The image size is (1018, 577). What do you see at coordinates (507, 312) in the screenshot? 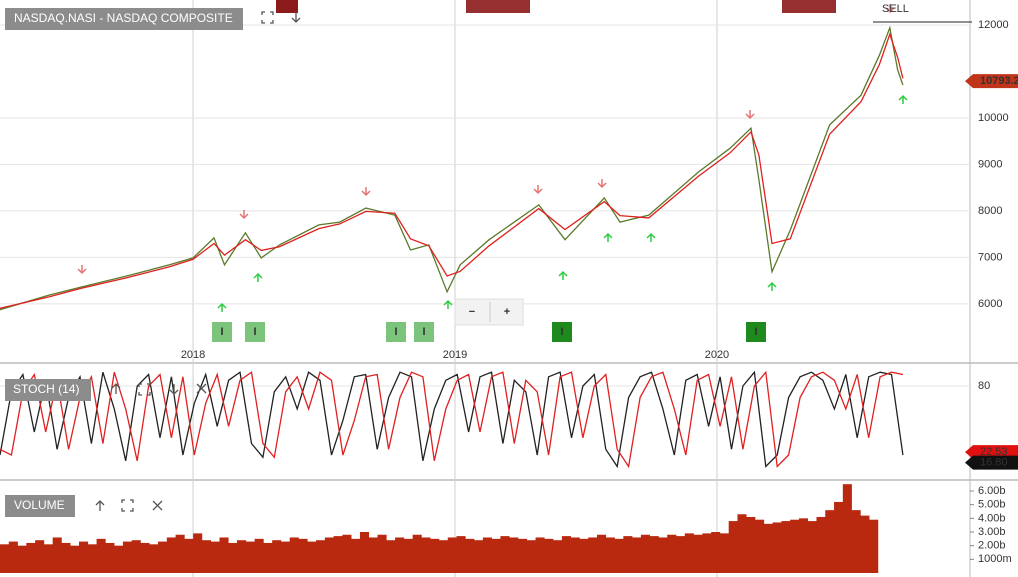
I see `zoom-in-button: +` at bounding box center [507, 312].